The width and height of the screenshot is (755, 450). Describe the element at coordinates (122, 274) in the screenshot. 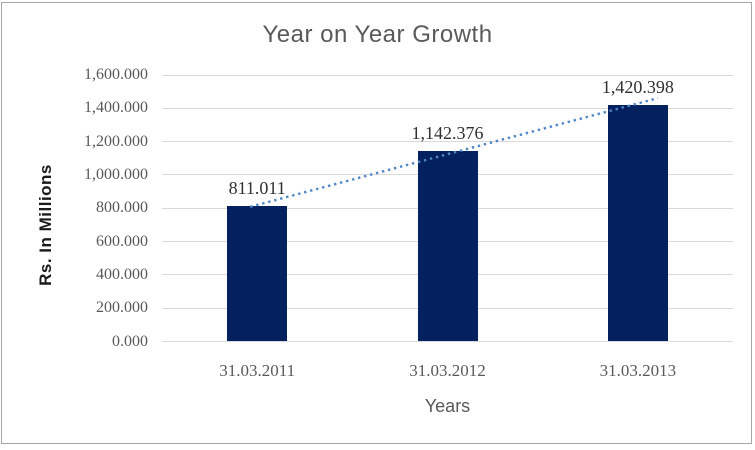

I see `y-tick-label: 400.000` at that location.